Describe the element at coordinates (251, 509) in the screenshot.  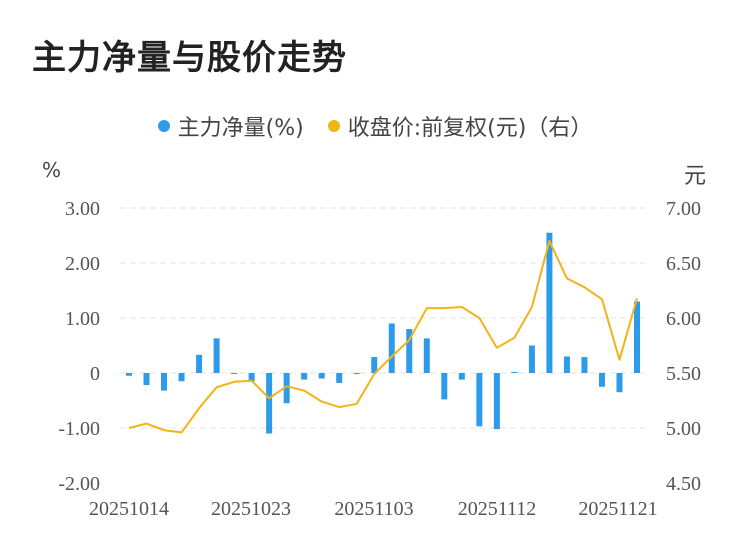
I see `x-tick-label: 20251023` at that location.